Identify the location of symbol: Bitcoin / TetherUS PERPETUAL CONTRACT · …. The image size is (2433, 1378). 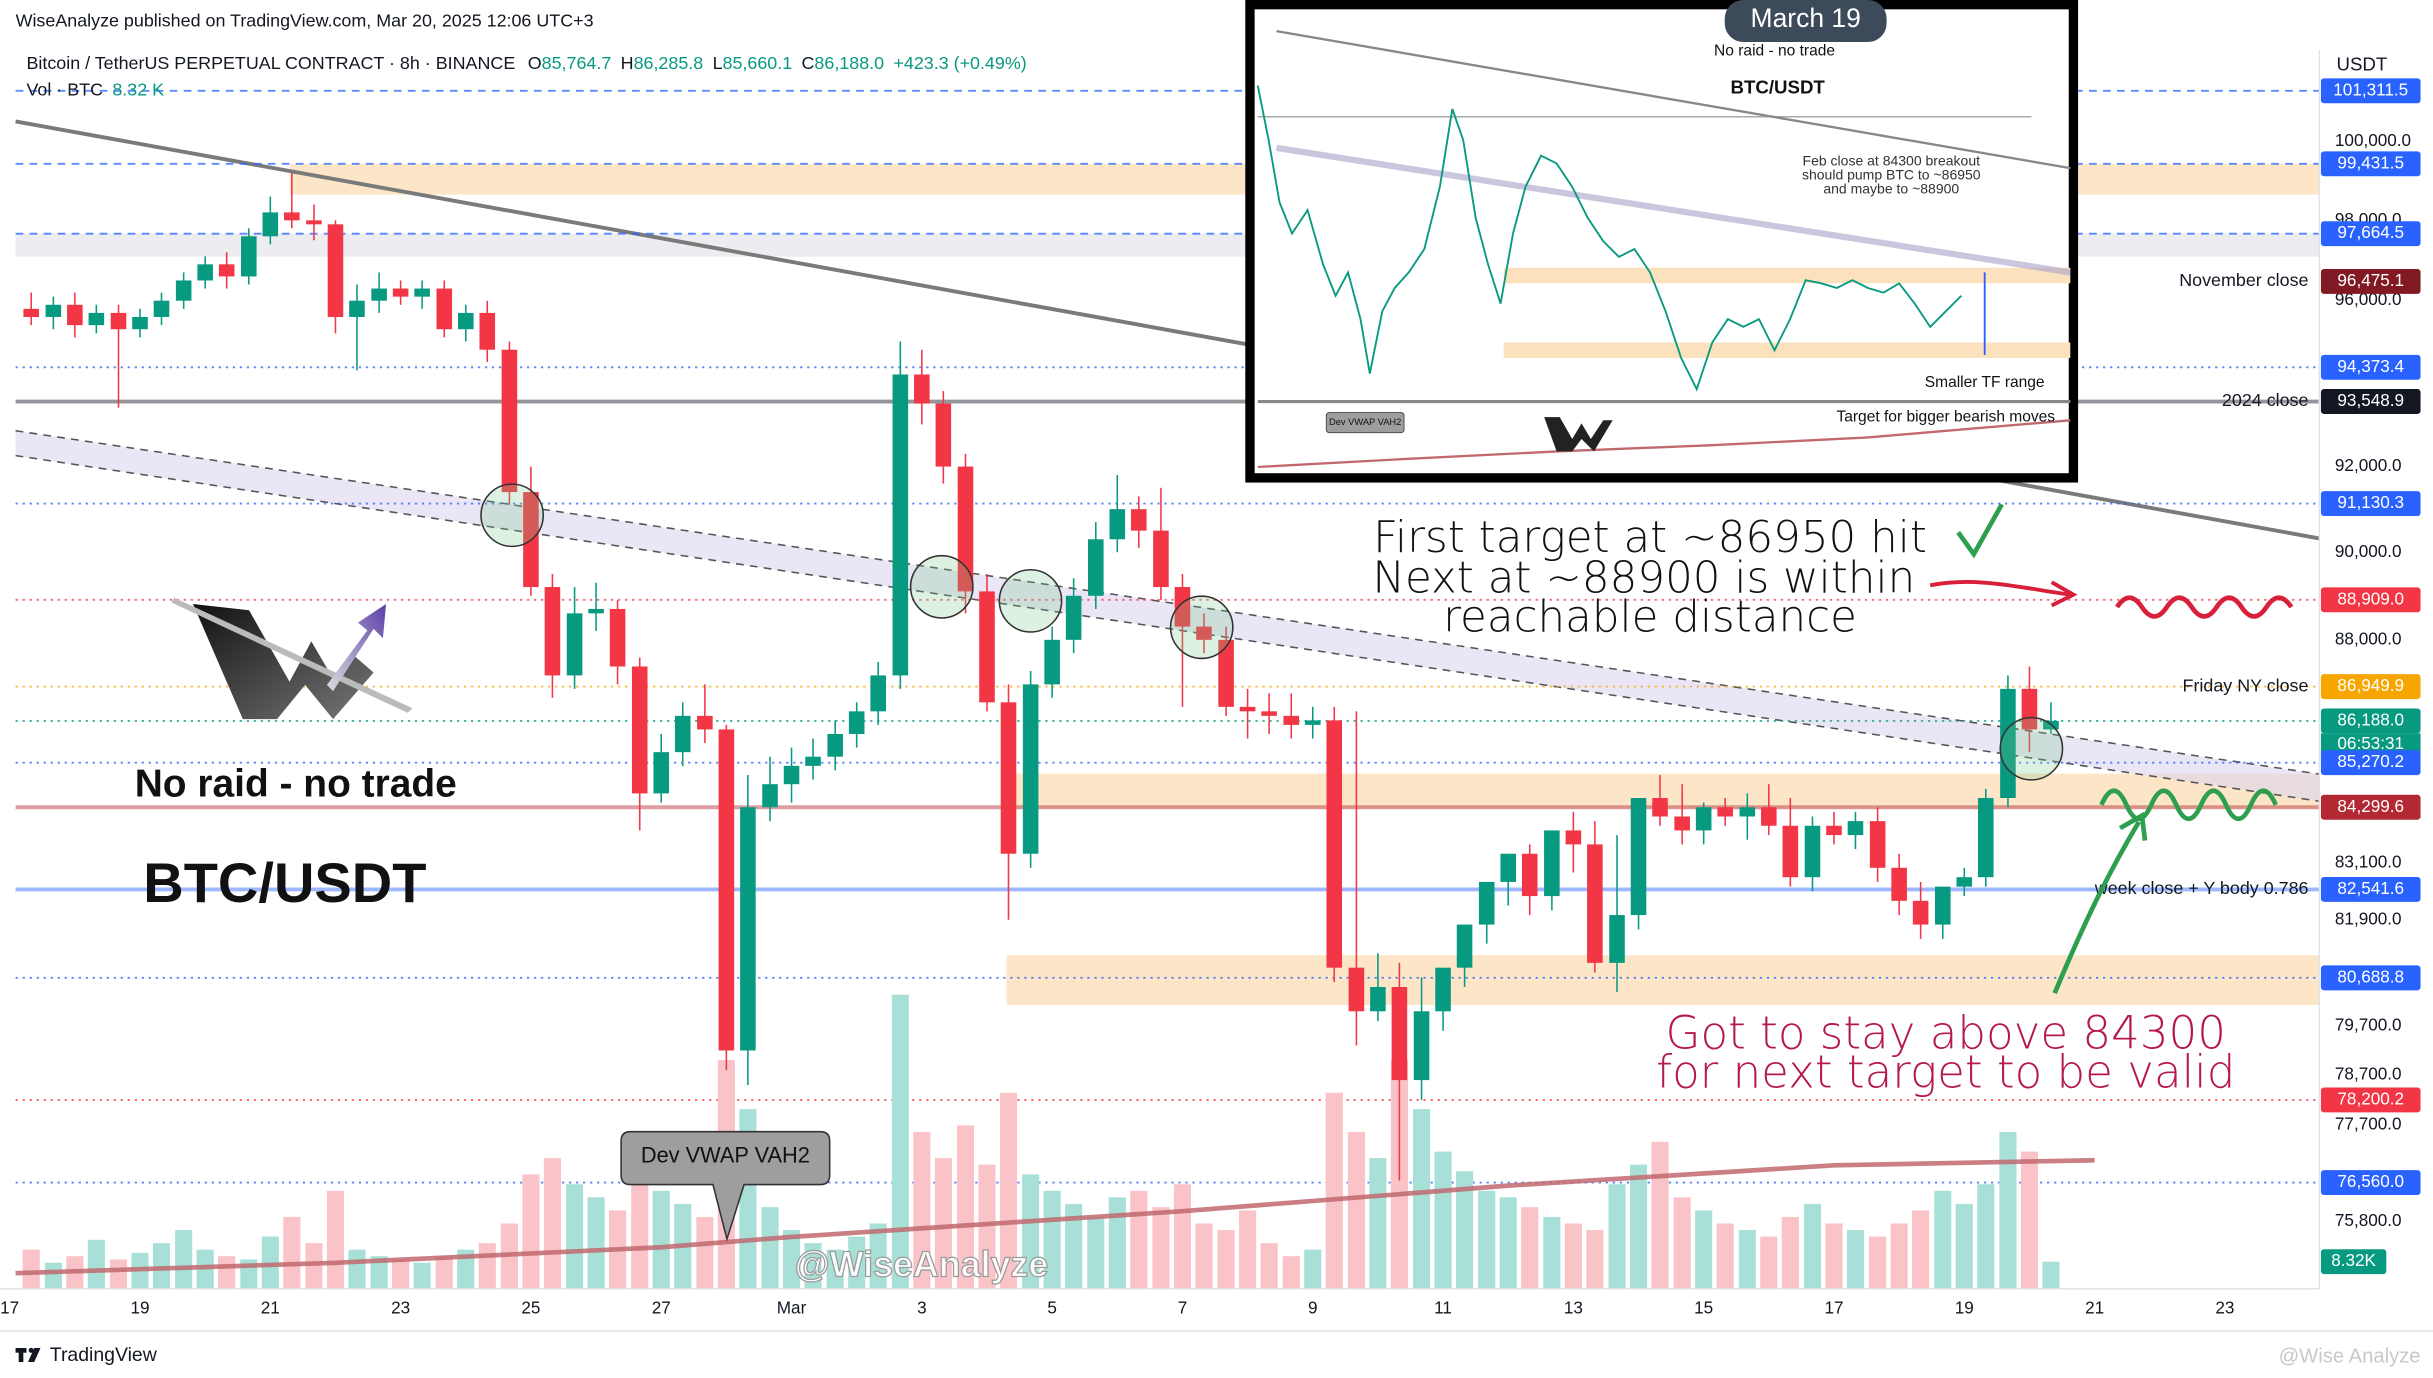
(270, 63).